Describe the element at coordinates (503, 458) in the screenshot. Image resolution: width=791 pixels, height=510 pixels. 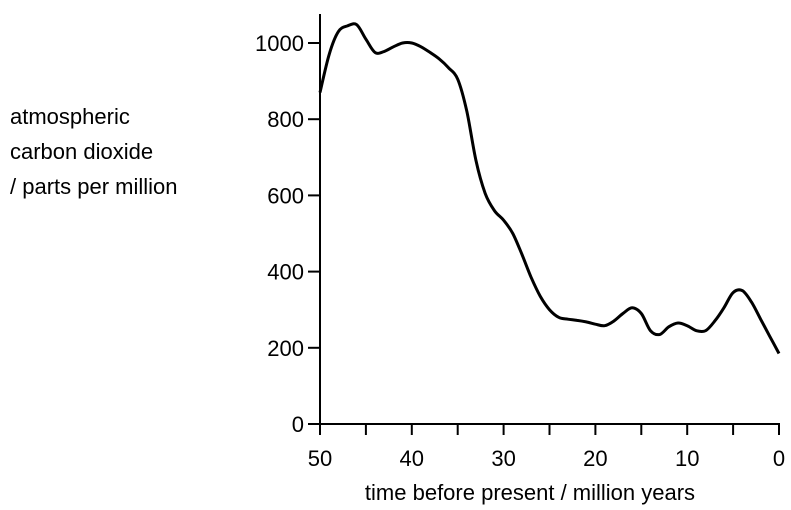
I see `x-tick-label: 30` at that location.